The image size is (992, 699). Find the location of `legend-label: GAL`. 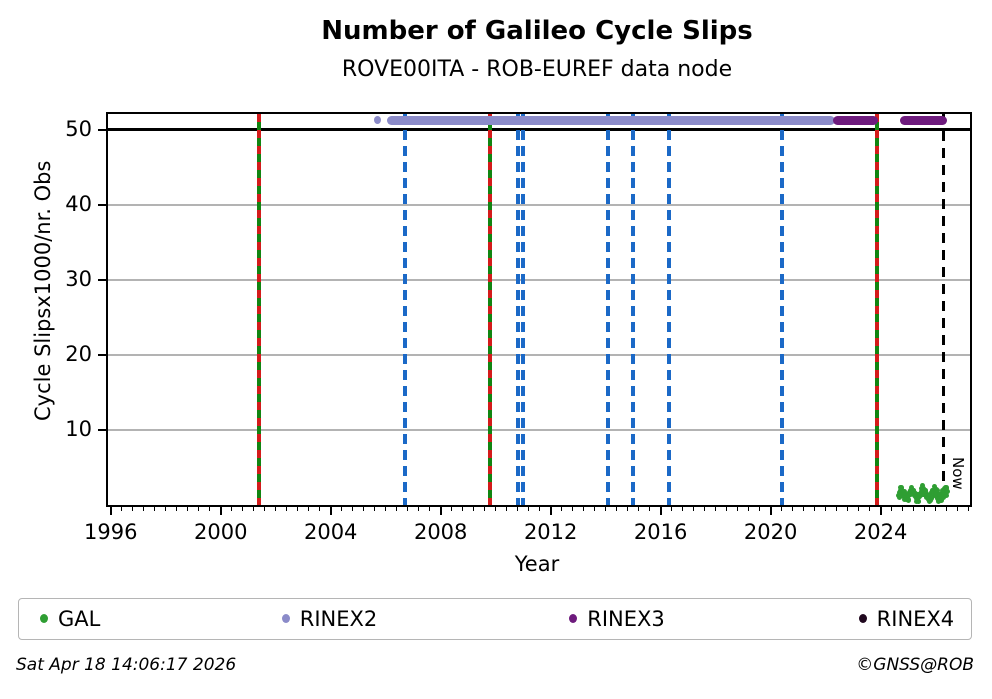

legend-label: GAL is located at coordinates (79, 618).